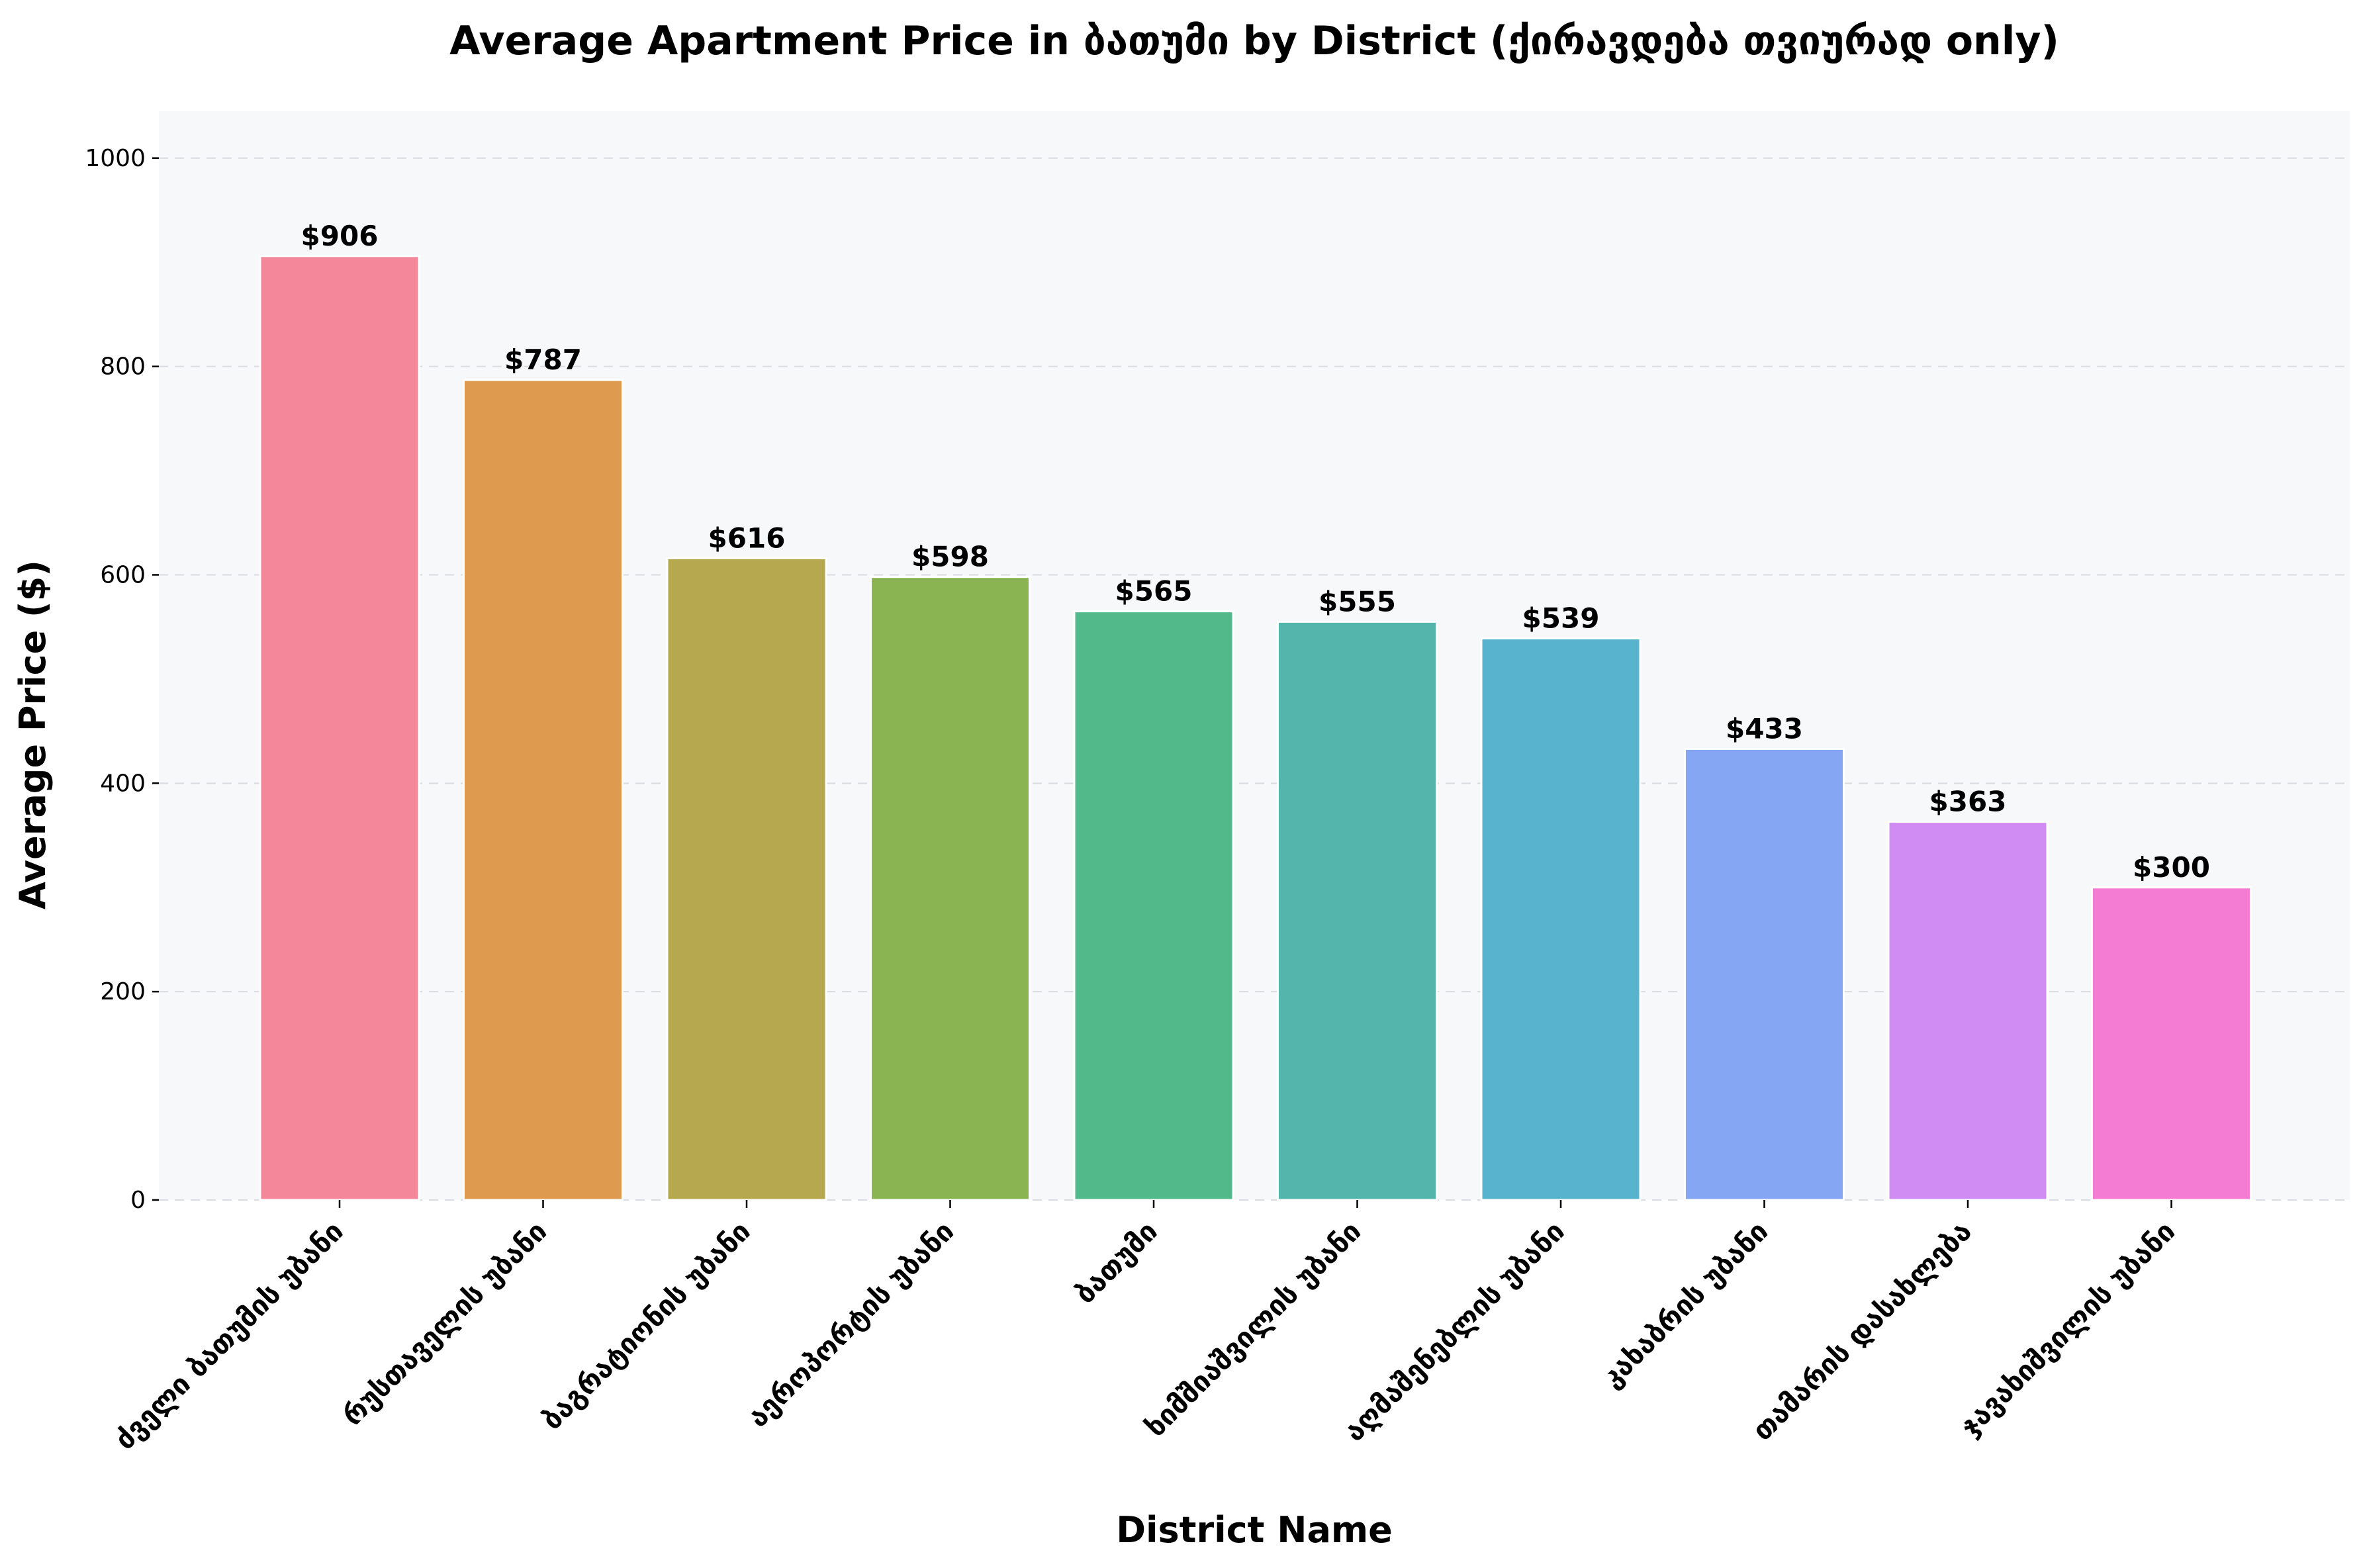  I want to click on bar-value-label: $539, so click(1561, 618).